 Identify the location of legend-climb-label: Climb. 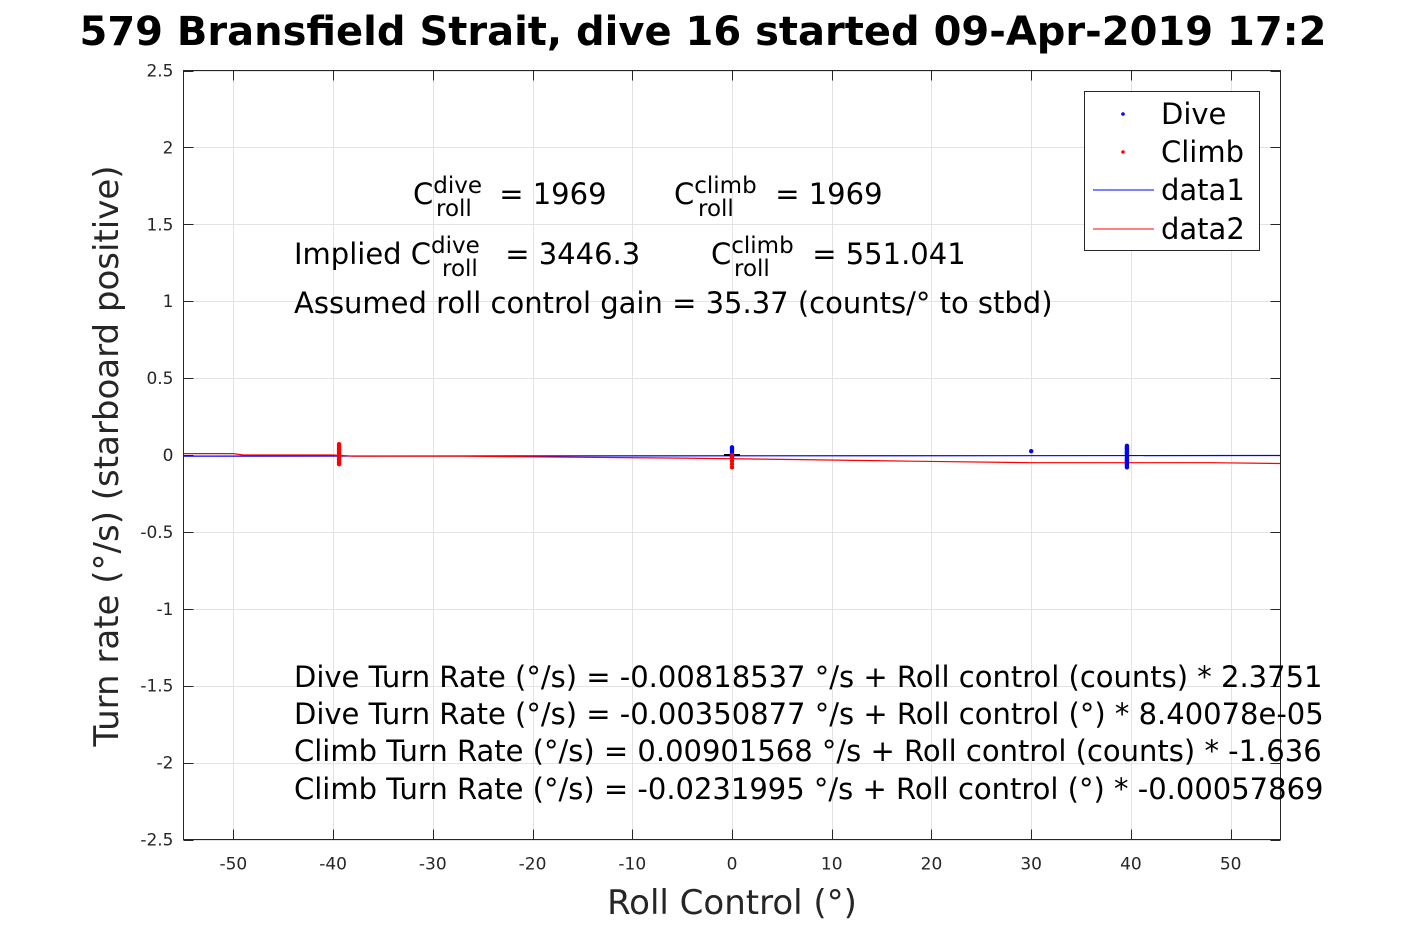
(1202, 152).